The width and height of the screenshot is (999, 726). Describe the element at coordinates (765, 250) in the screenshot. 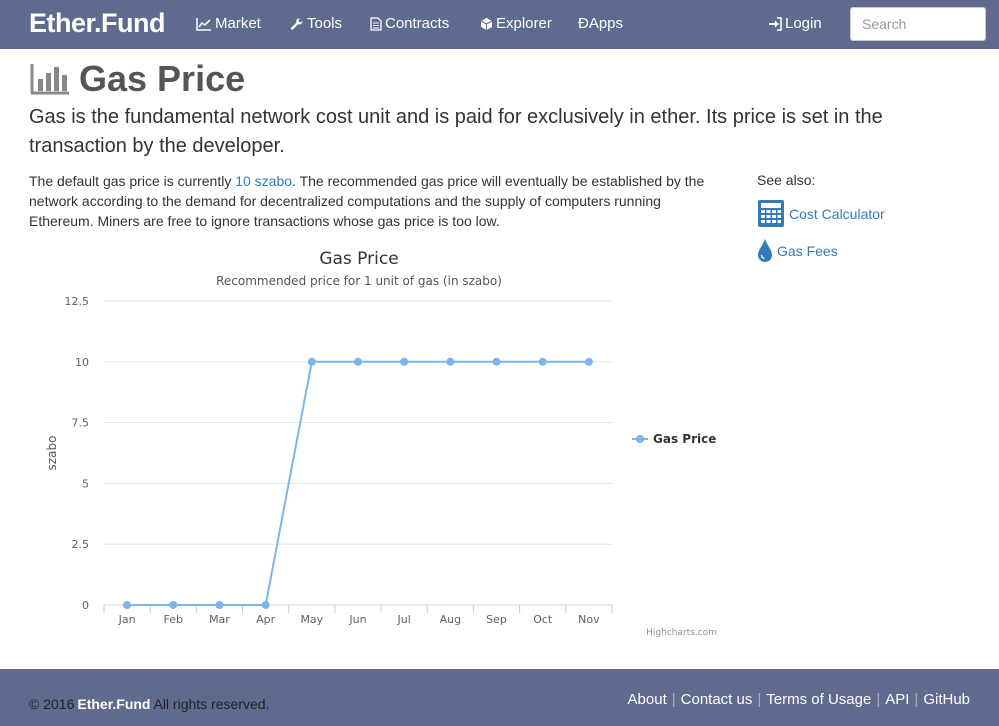

I see `drop-icon` at that location.